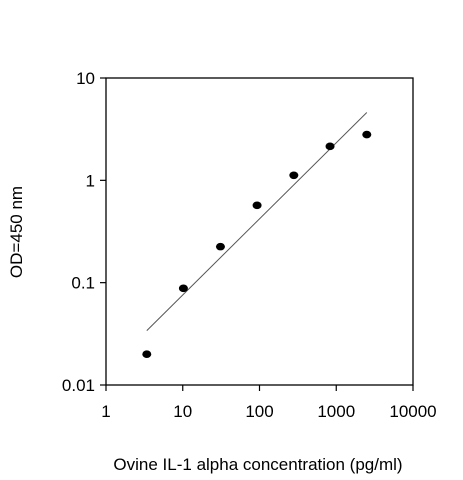 Image resolution: width=463 pixels, height=480 pixels. What do you see at coordinates (90, 180) in the screenshot?
I see `y-tick-label: 1` at bounding box center [90, 180].